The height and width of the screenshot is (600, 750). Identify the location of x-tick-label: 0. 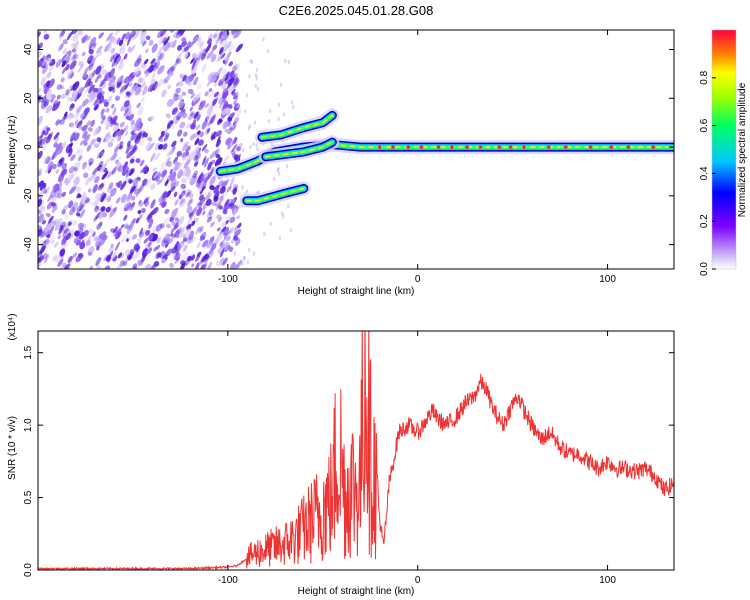
(418, 580).